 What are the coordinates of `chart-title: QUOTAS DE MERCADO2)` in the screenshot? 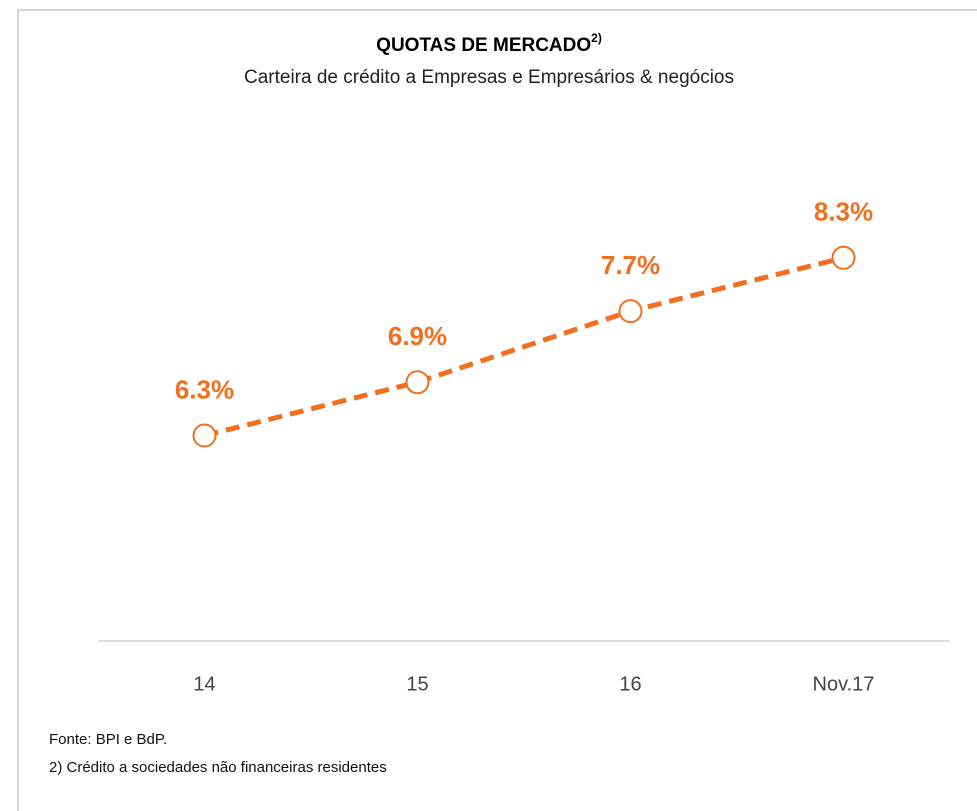 It's located at (489, 43).